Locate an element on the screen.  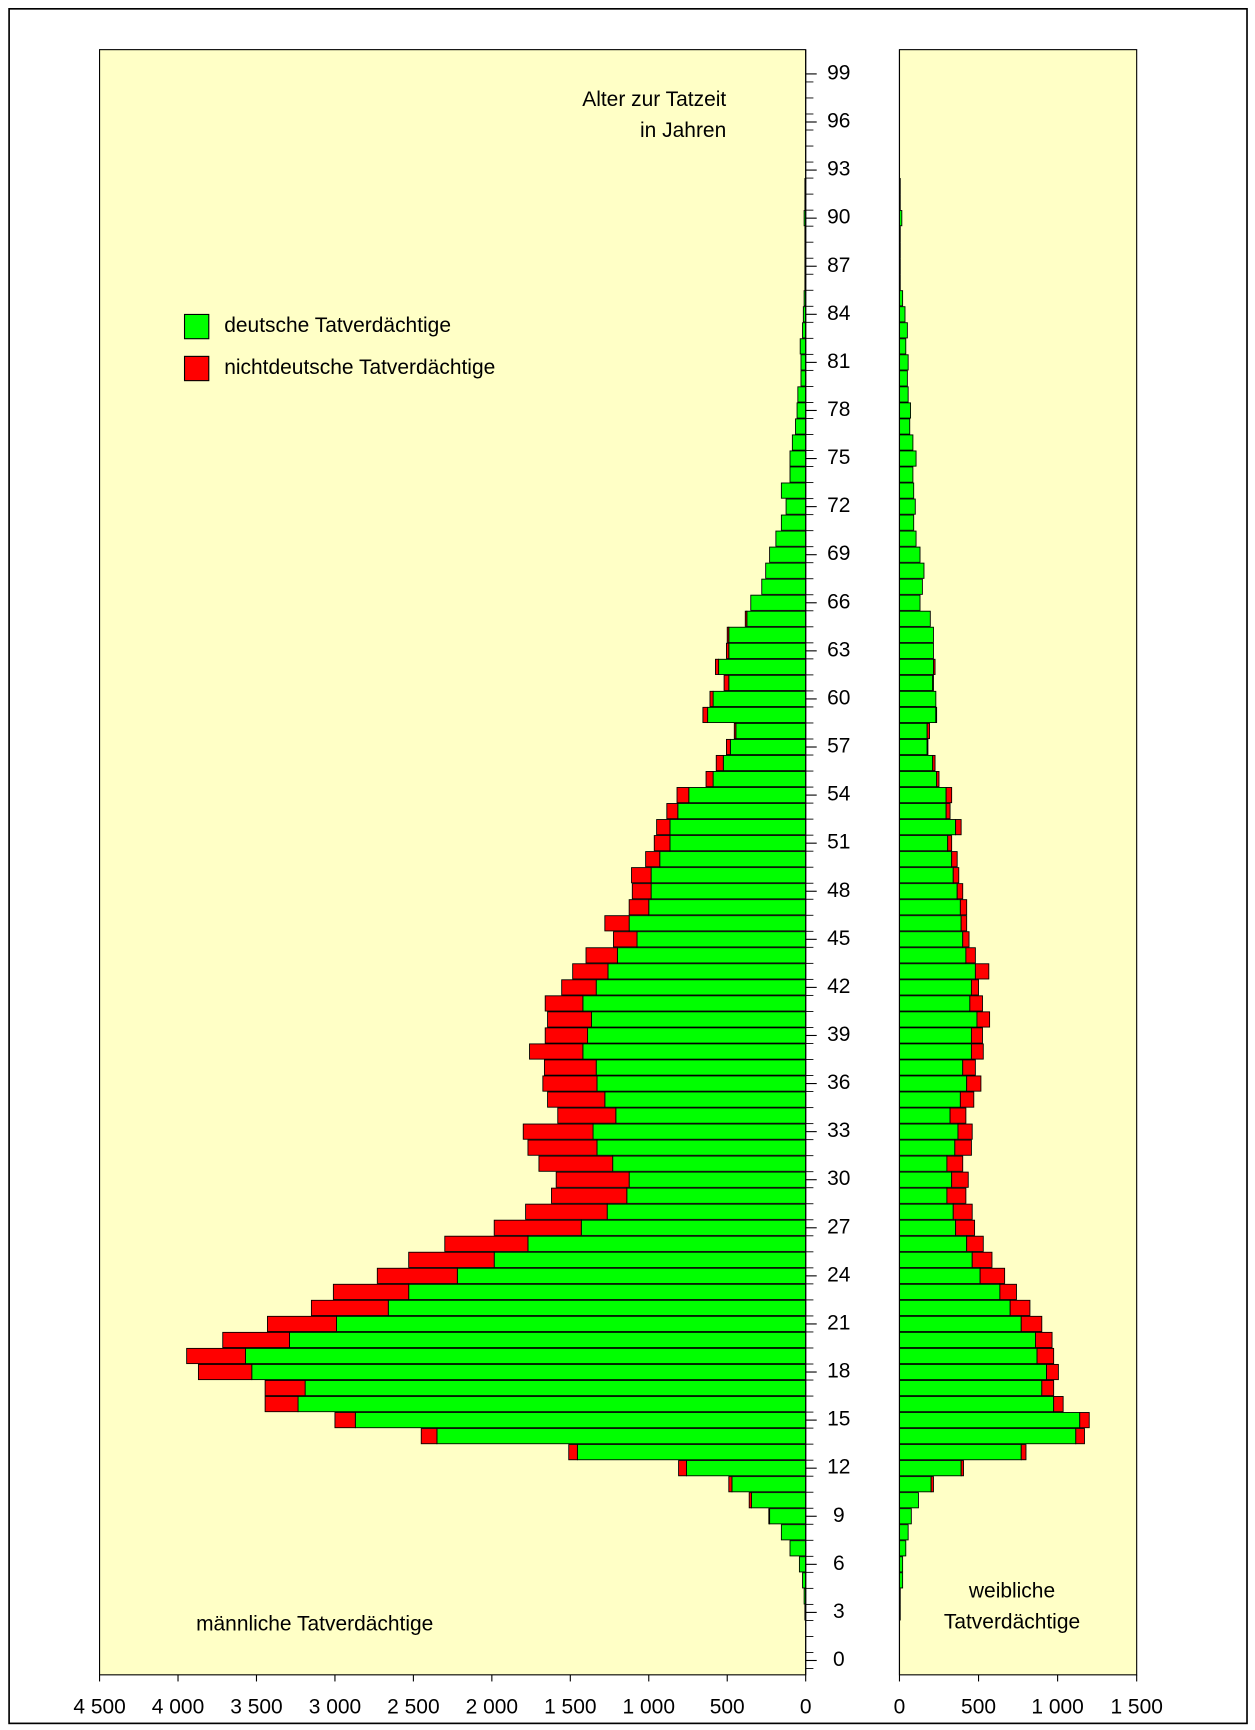
age-label: 6 is located at coordinates (839, 1563).